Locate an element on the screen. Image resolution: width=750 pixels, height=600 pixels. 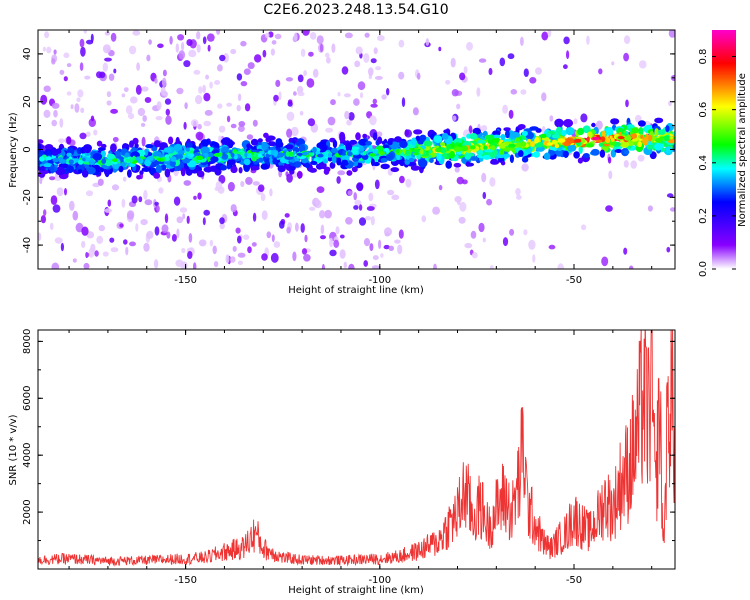
x-tick-label: -100 is located at coordinates (379, 580).